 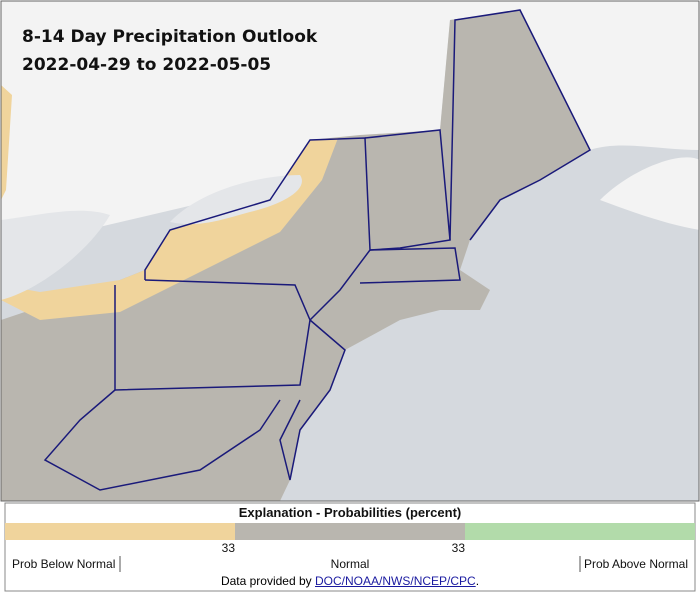 I want to click on legend-label: Normal, so click(x=350, y=564).